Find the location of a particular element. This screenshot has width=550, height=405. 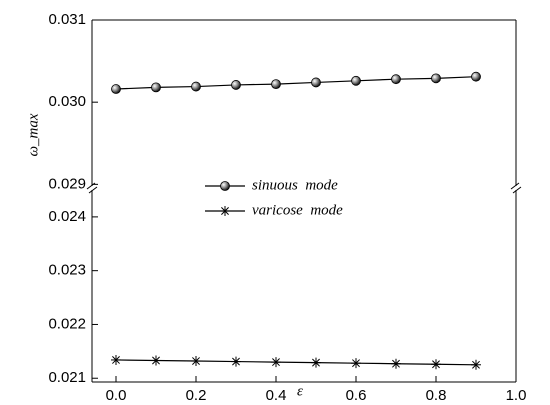

x-tick-label: 1.0 is located at coordinates (516, 395).